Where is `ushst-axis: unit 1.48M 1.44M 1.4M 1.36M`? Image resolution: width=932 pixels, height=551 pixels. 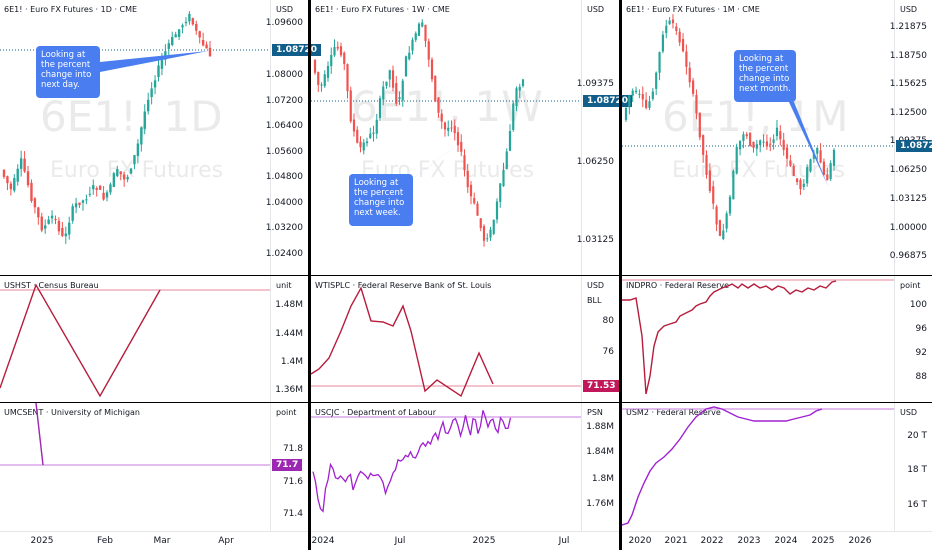
ushst-axis: unit 1.48M 1.44M 1.4M 1.36M is located at coordinates (289, 339).